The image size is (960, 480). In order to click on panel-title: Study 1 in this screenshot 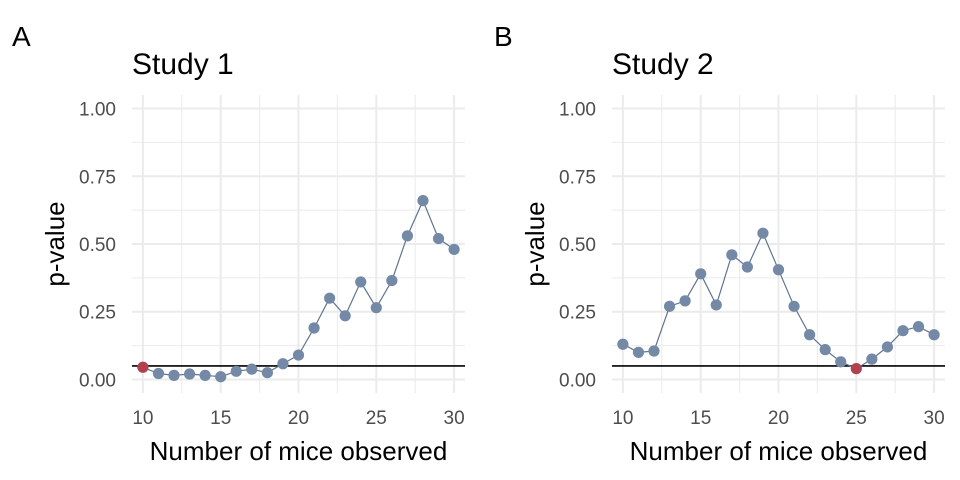, I will do `click(183, 64)`.